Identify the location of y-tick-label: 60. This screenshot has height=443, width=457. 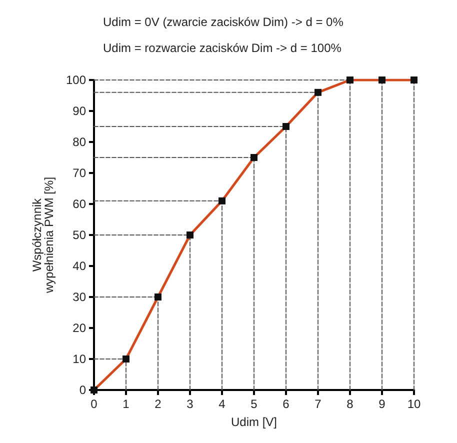
(79, 204).